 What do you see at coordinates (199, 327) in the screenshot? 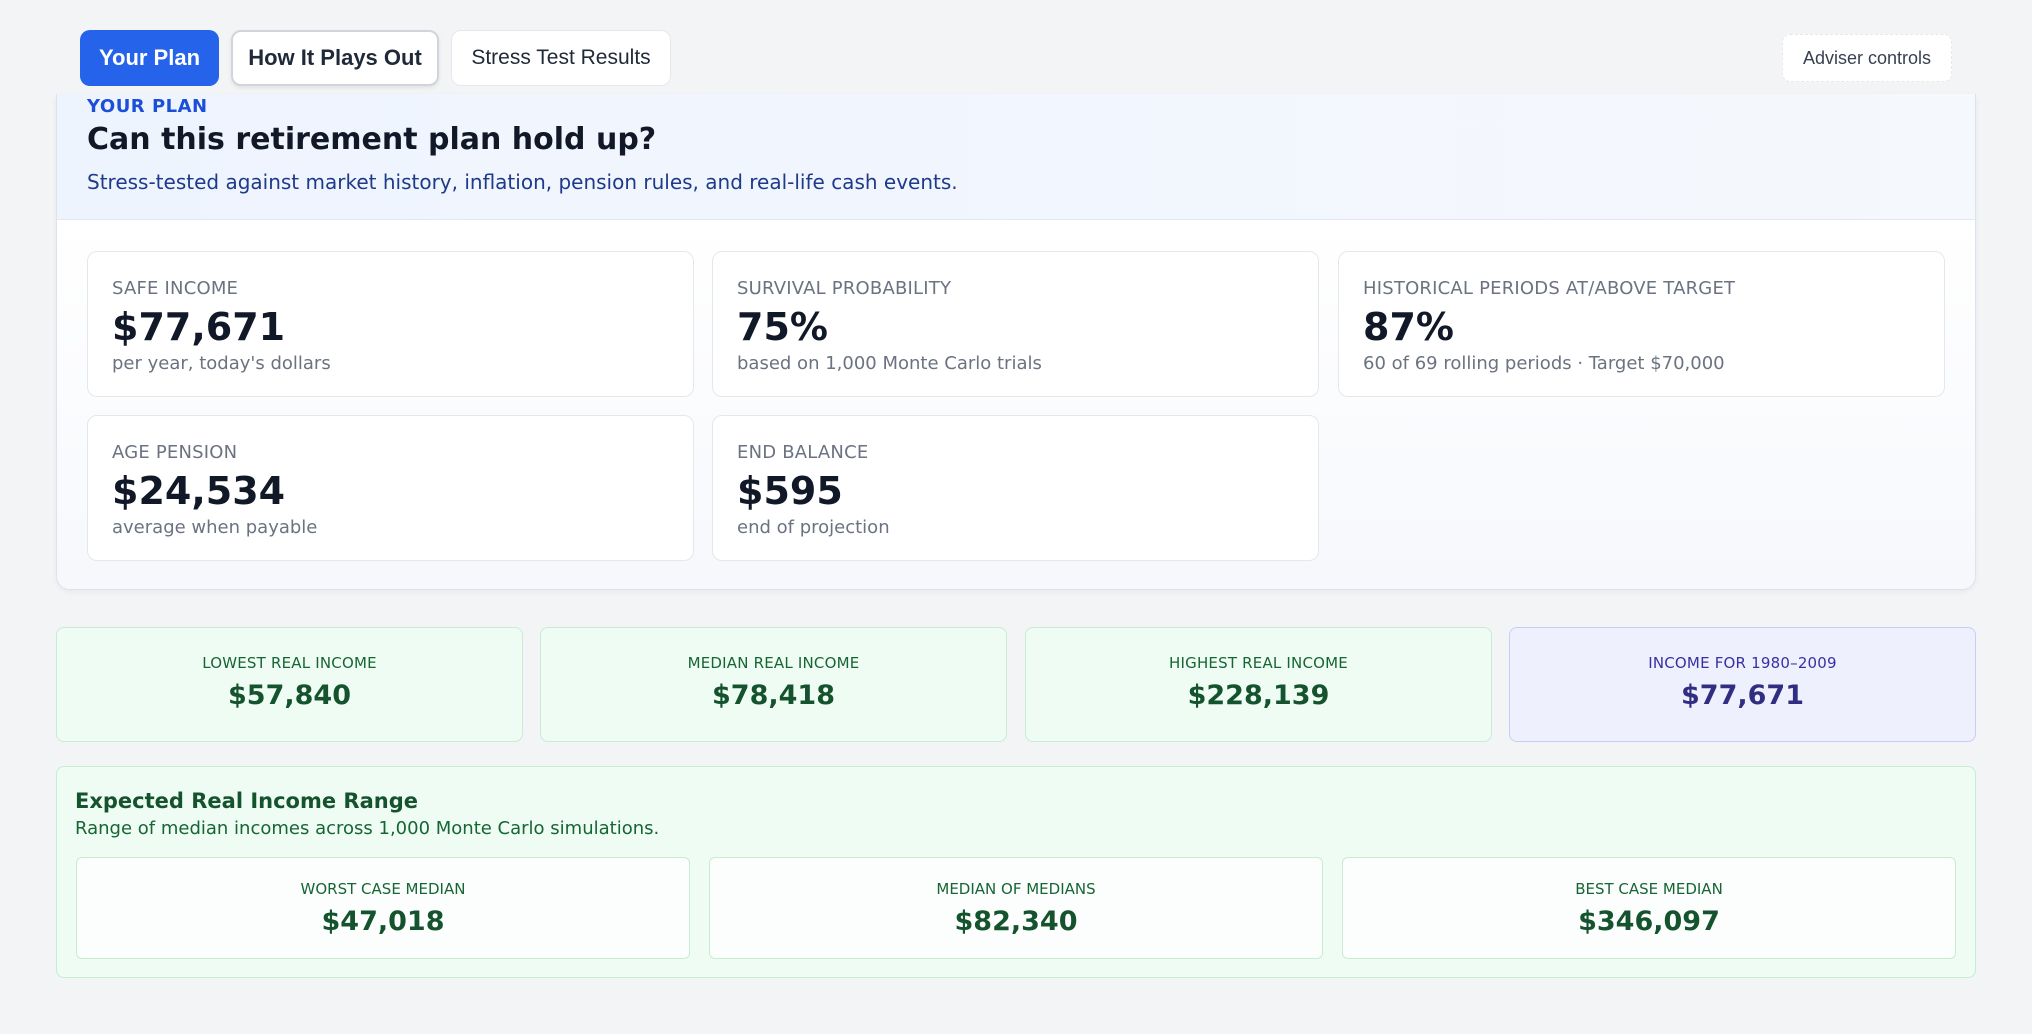
I see `kpi-value: $77,671` at bounding box center [199, 327].